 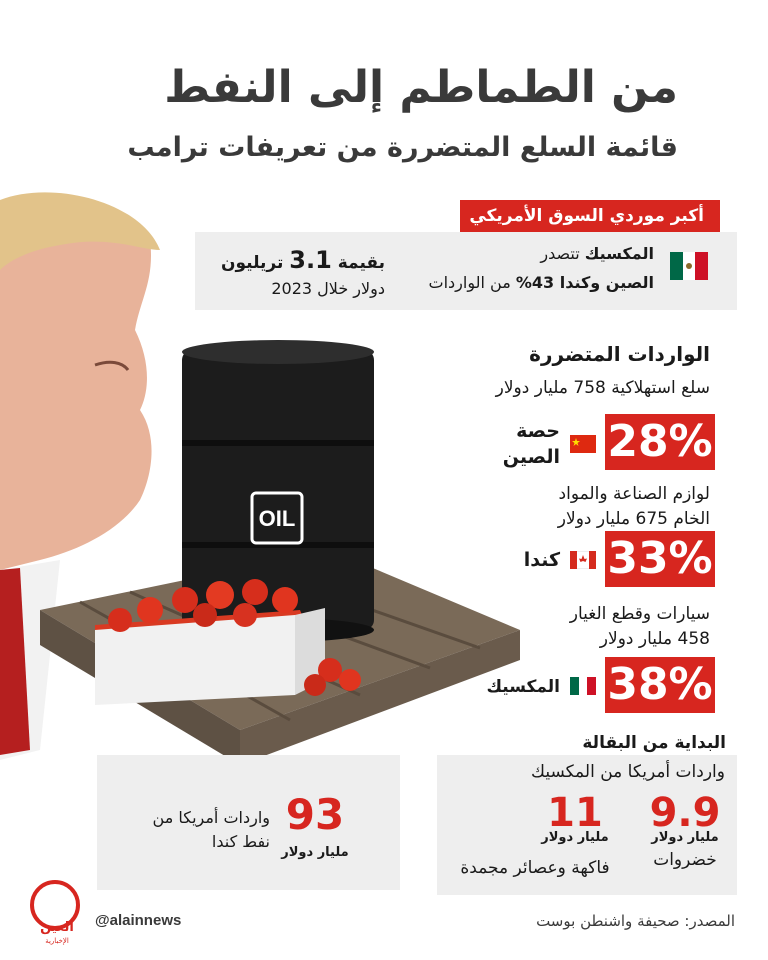 I want to click on suppliers-value: بقيمة 3.1 تريليون, so click(x=295, y=260).